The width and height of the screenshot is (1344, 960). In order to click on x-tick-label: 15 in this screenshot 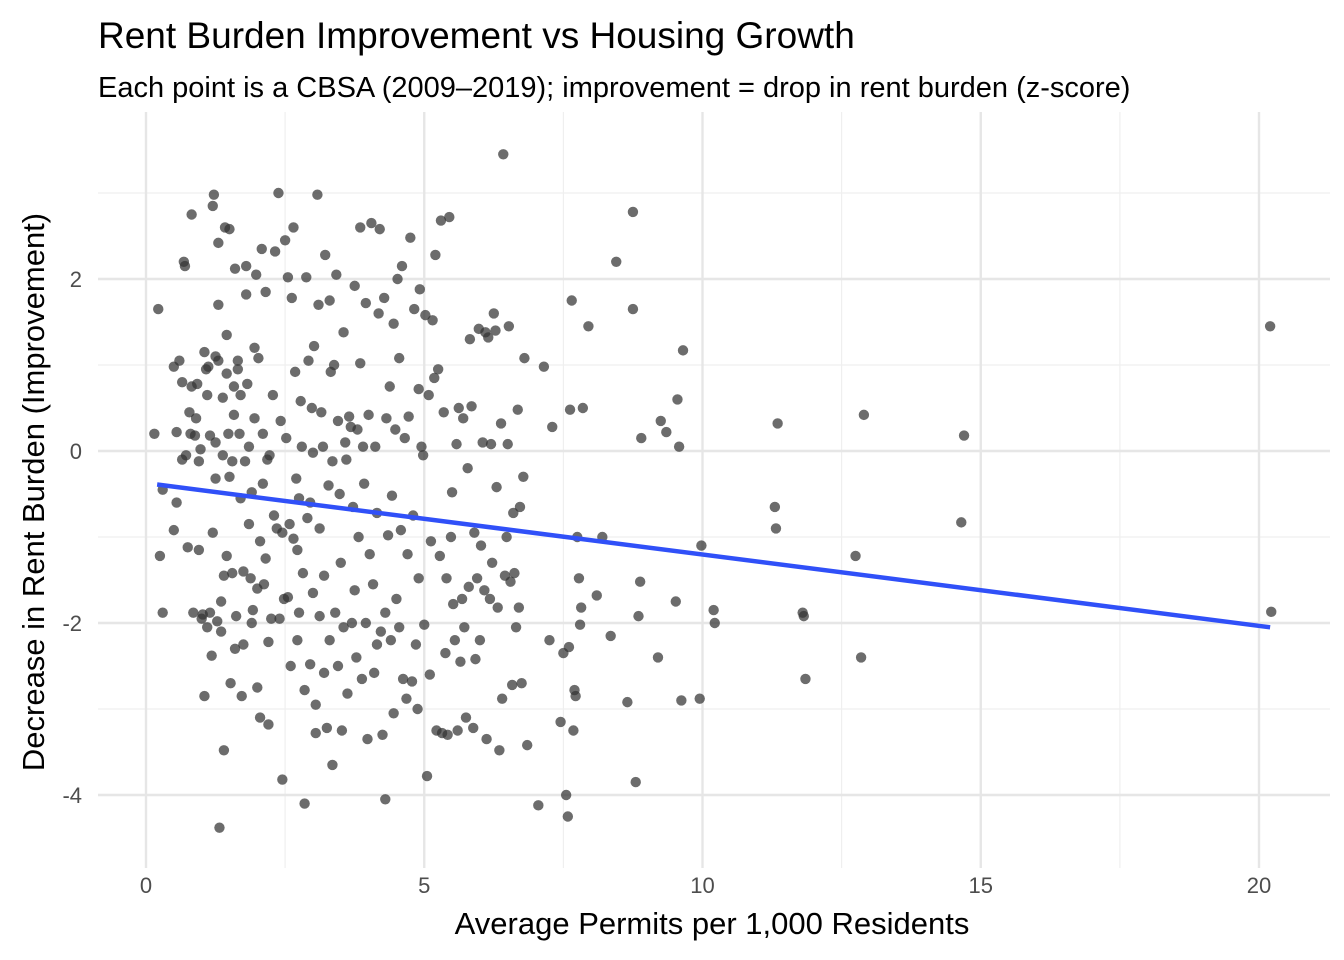, I will do `click(981, 885)`.